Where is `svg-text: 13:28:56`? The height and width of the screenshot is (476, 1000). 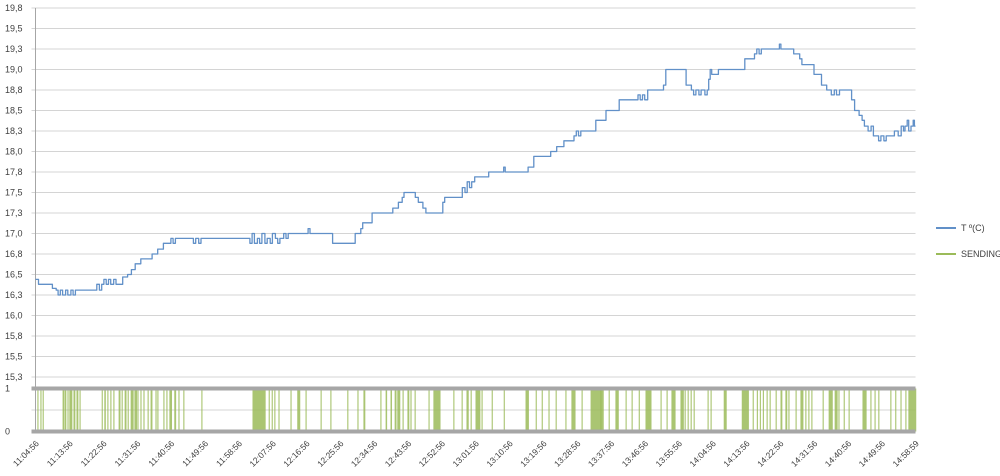
svg-text: 13:28:56 is located at coordinates (567, 453).